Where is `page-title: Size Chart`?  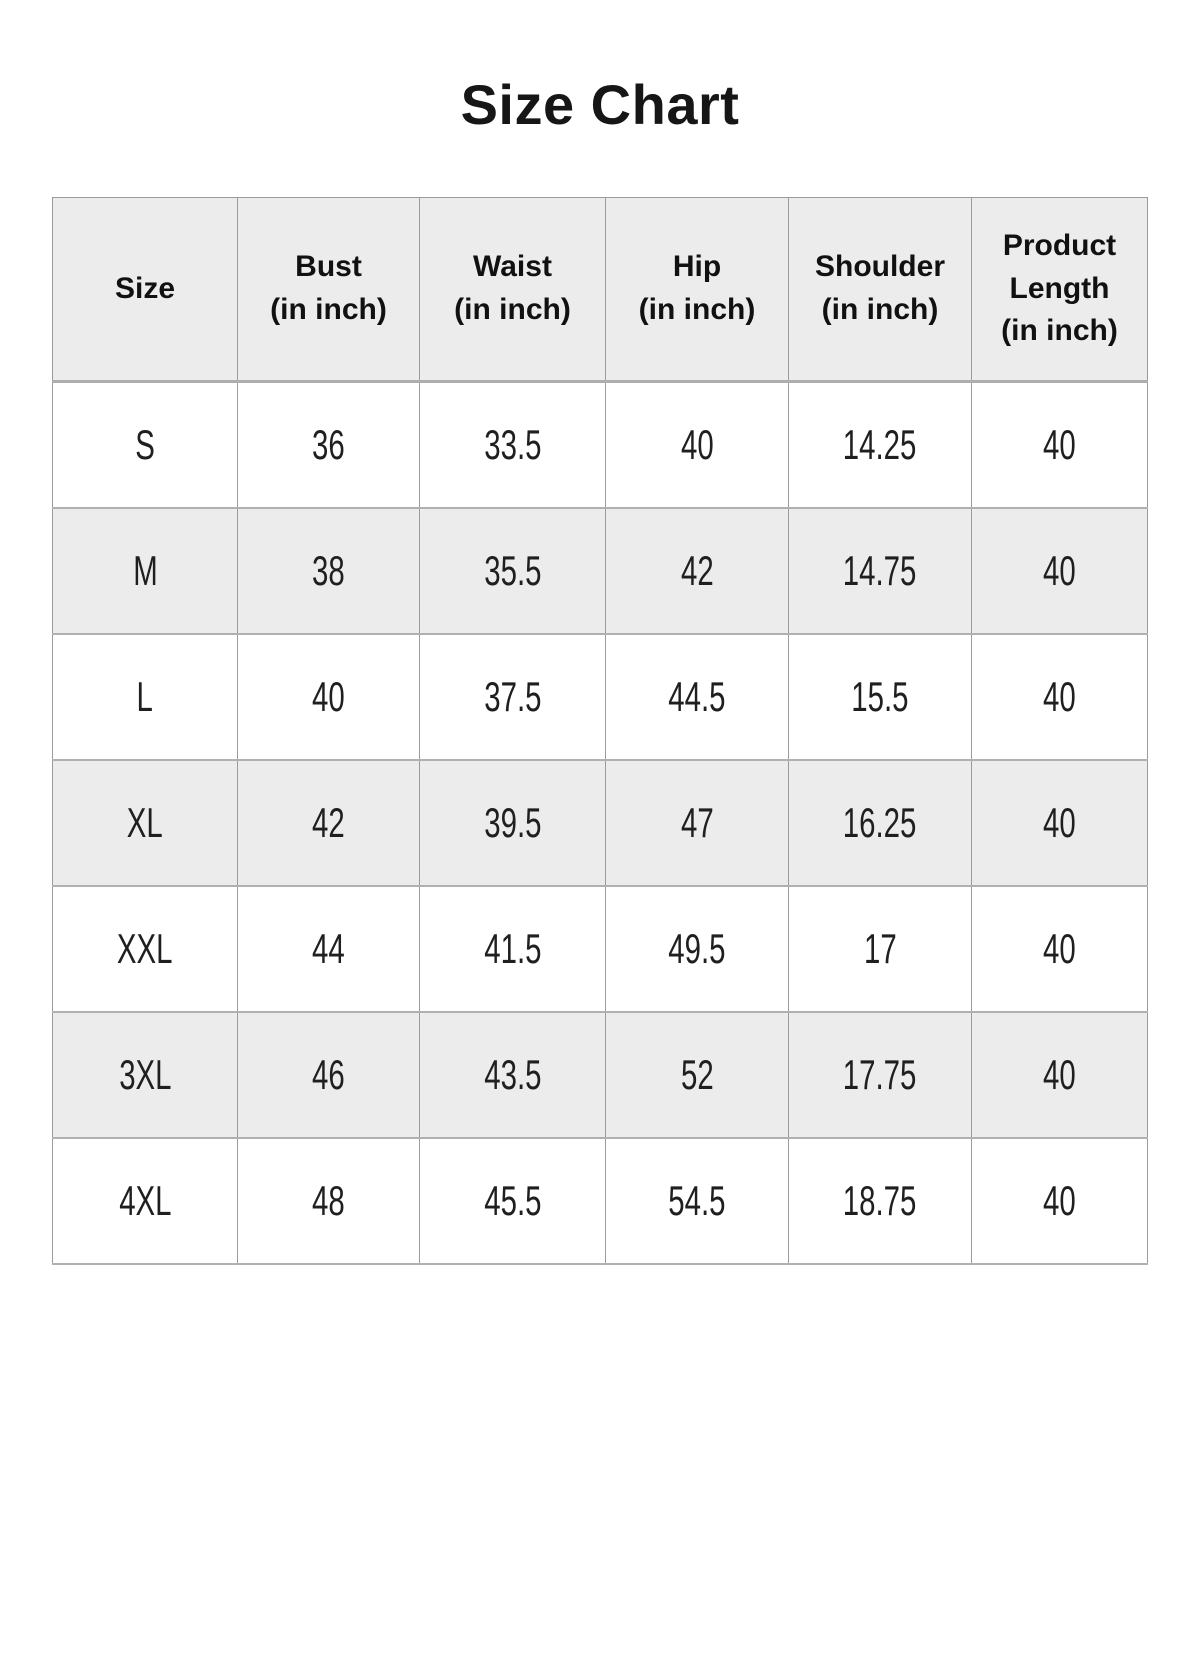 page-title: Size Chart is located at coordinates (600, 104).